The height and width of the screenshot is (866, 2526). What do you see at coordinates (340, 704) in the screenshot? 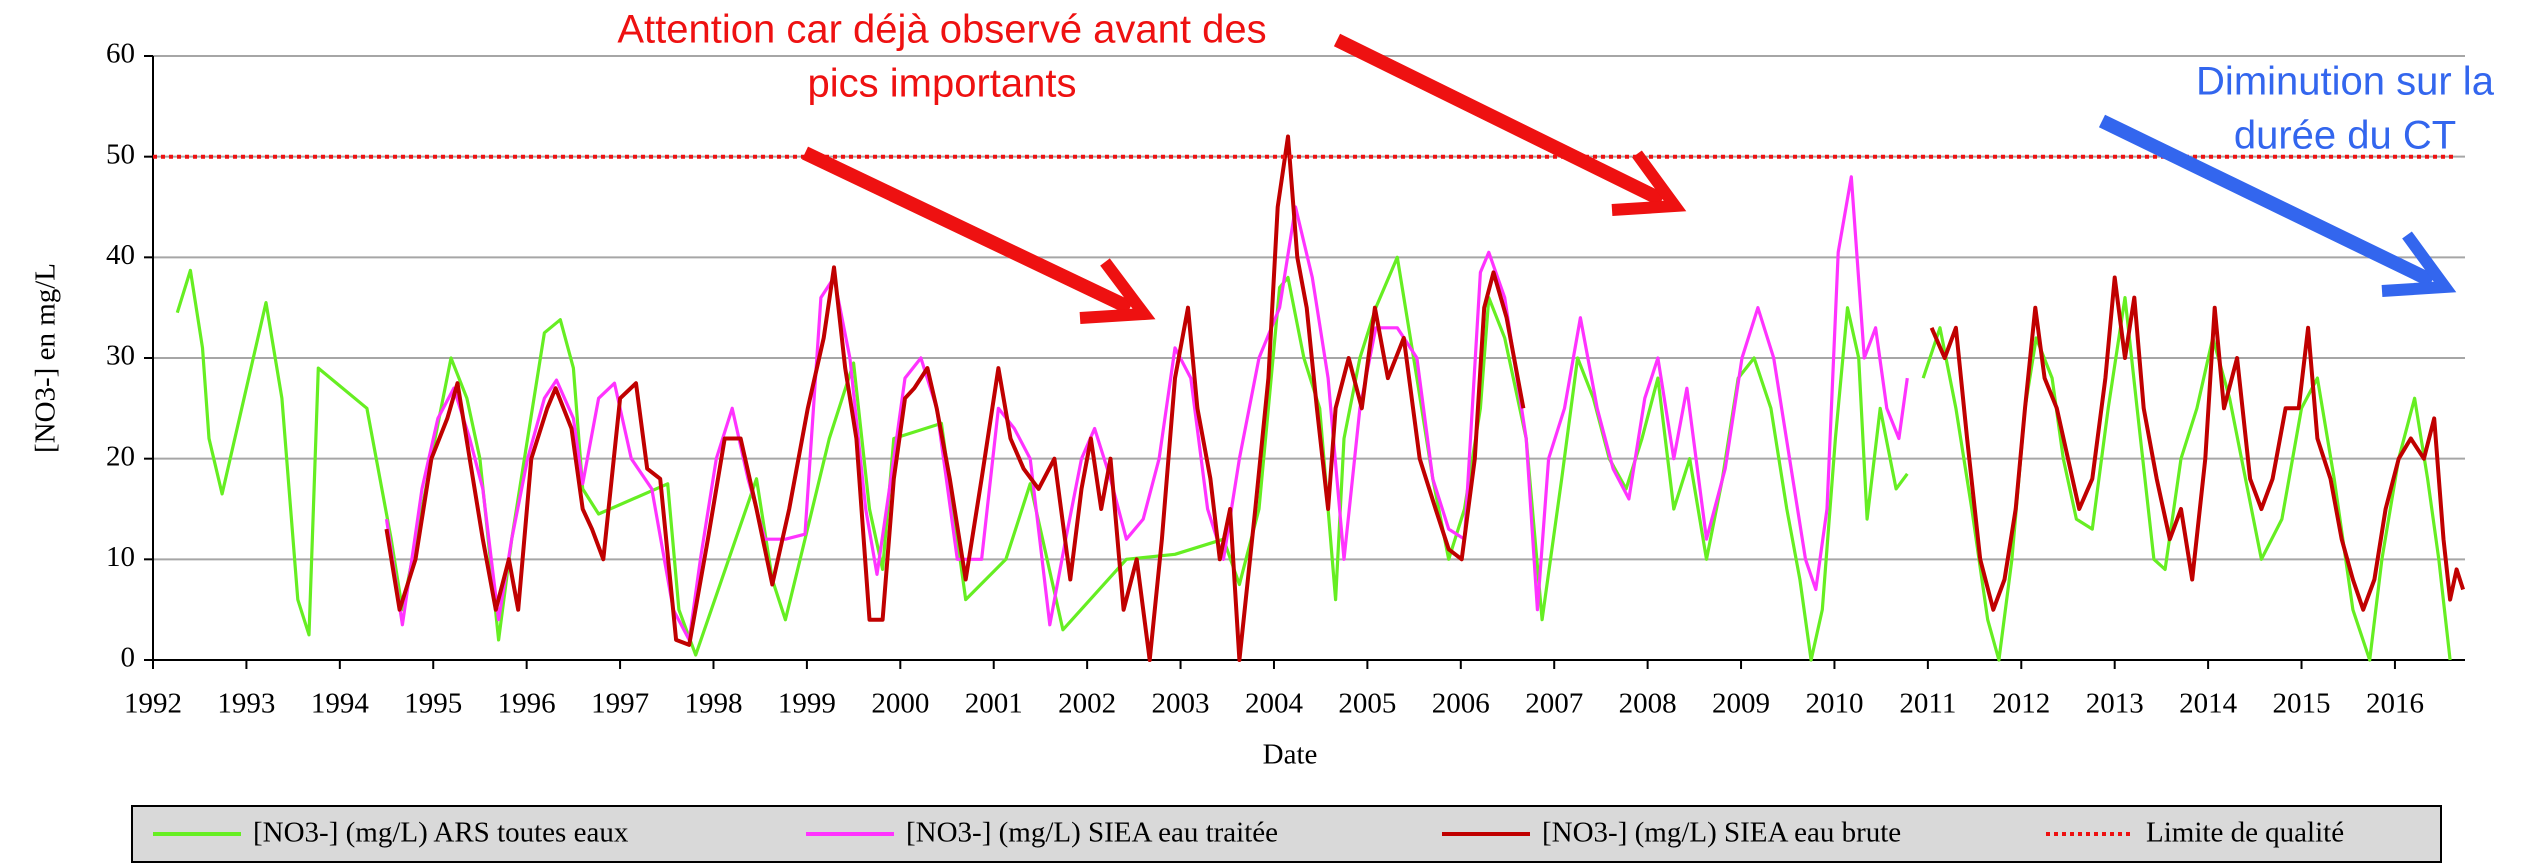
I see `x-tick-label: 1994` at bounding box center [340, 704].